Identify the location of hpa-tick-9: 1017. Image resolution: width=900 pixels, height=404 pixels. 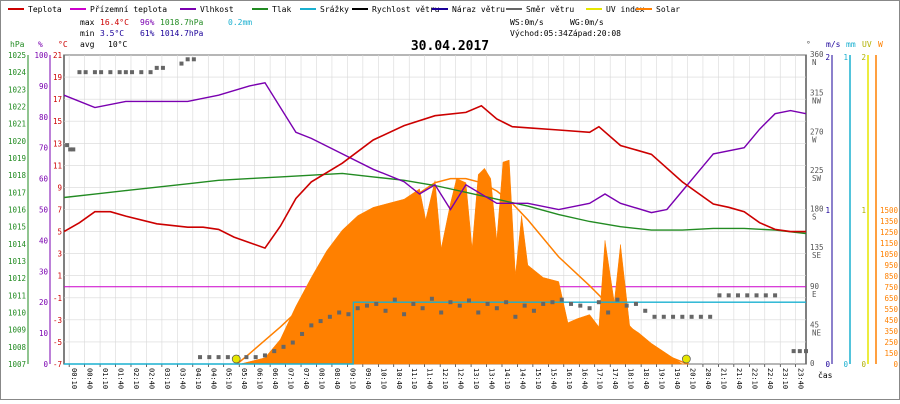
(17, 192).